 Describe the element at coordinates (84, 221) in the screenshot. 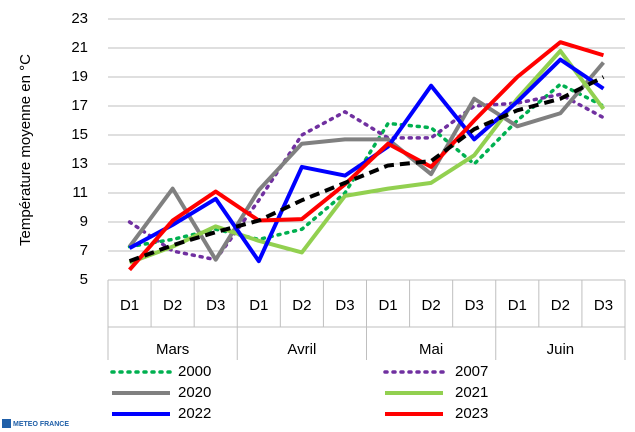

I see `y-tick-label: 9` at that location.